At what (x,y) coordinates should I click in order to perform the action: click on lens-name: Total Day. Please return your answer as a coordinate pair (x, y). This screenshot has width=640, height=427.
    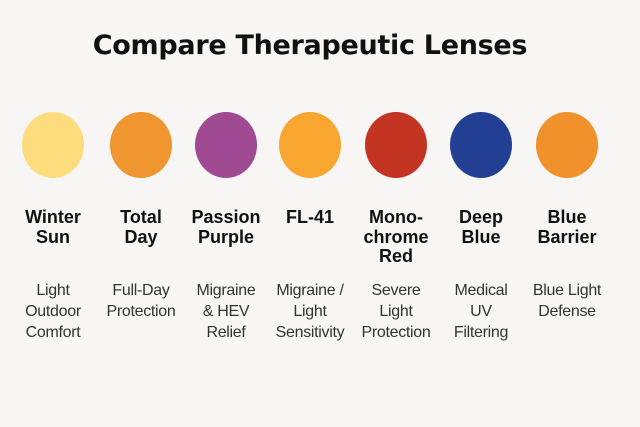
    Looking at the image, I should click on (141, 240).